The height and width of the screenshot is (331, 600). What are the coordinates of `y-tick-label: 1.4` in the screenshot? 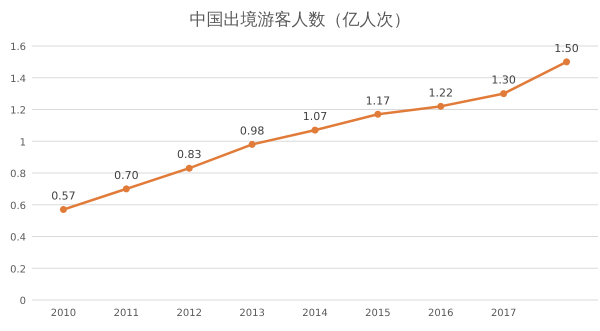 It's located at (18, 79).